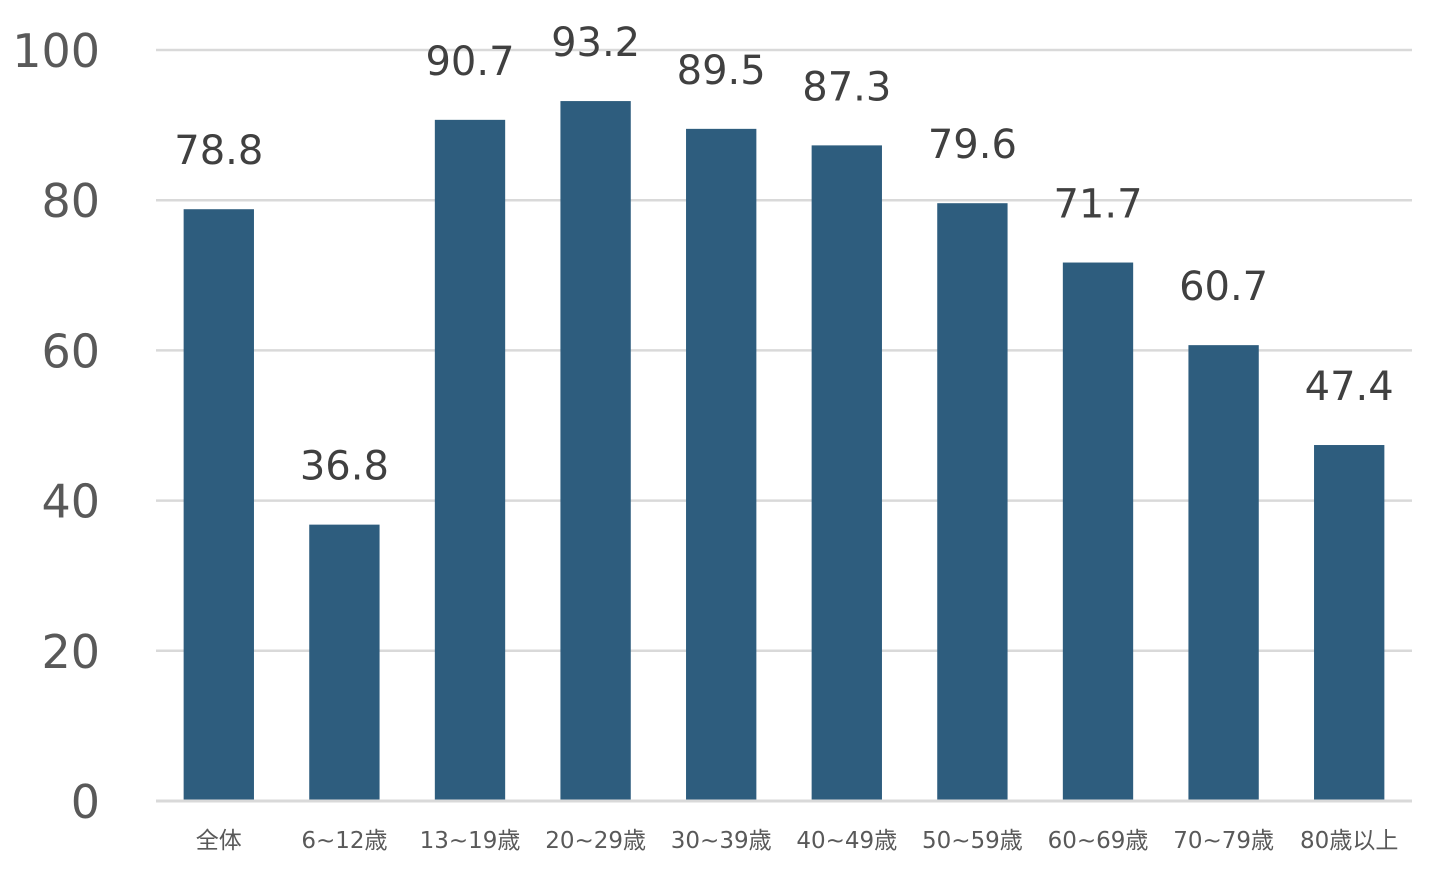 This screenshot has width=1440, height=883. What do you see at coordinates (1349, 387) in the screenshot?
I see `data-label-9: 47.4` at bounding box center [1349, 387].